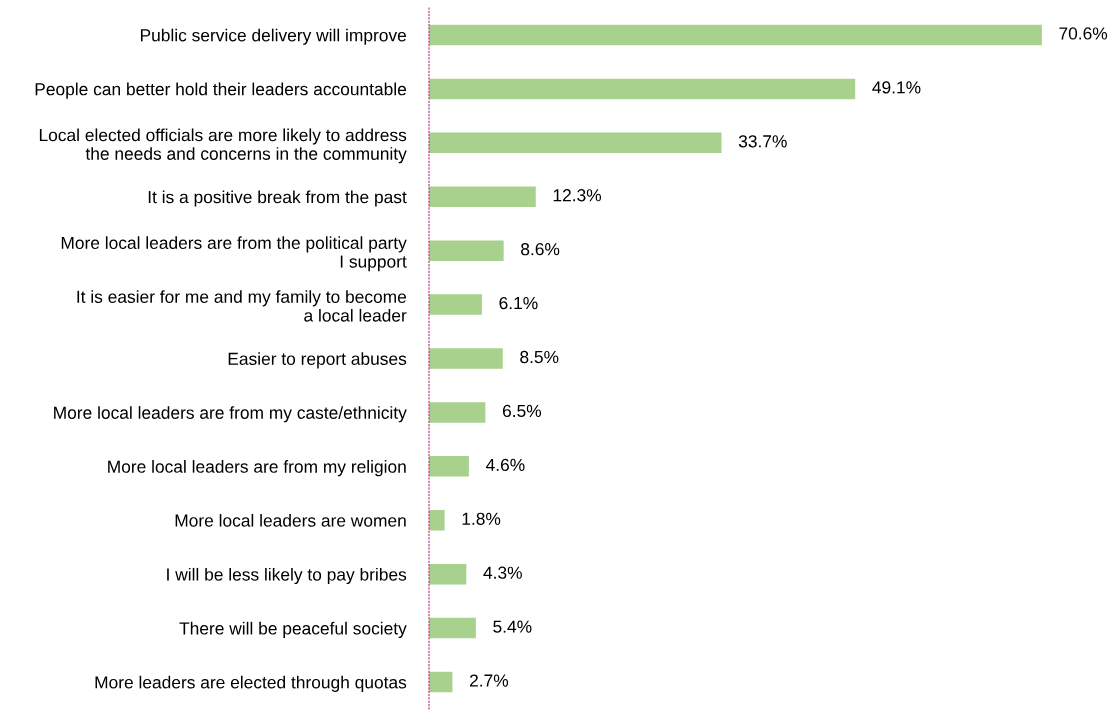 The image size is (1108, 717). What do you see at coordinates (1083, 33) in the screenshot?
I see `data-label: 70.6%` at bounding box center [1083, 33].